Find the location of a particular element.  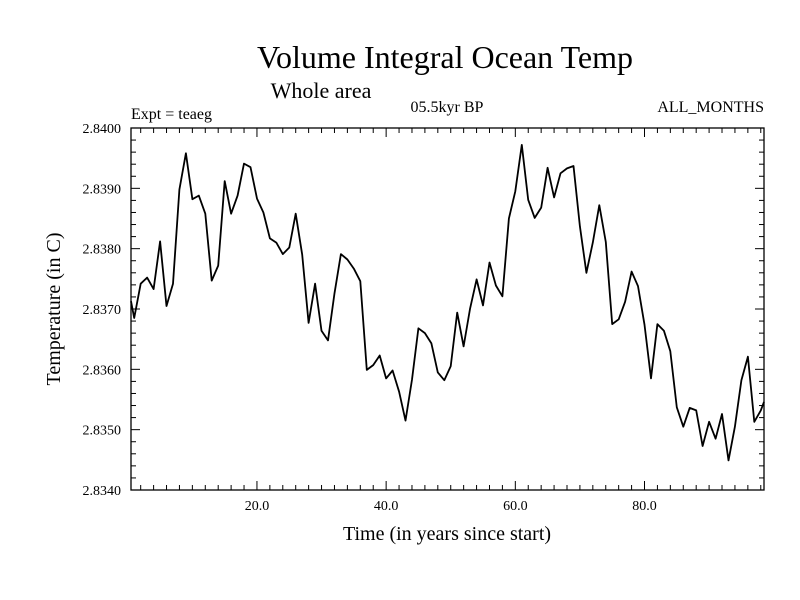

x-tick-label: 60.0 is located at coordinates (515, 506).